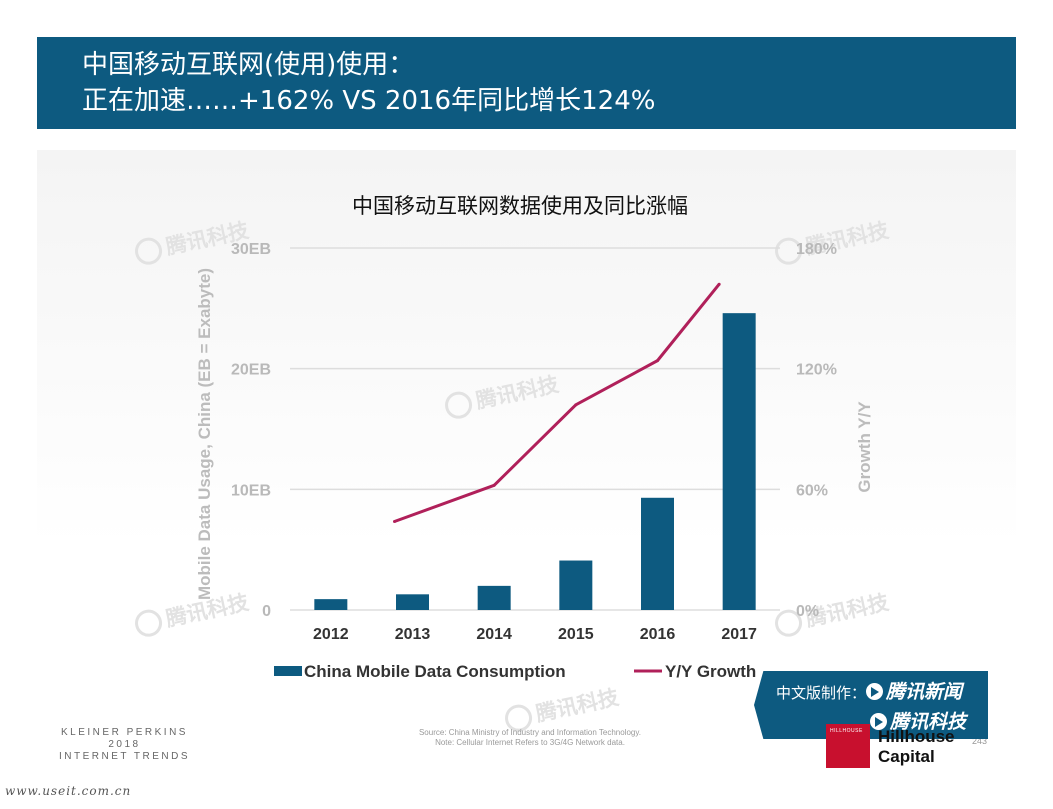 This screenshot has width=1053, height=809. Describe the element at coordinates (928, 722) in the screenshot. I see `badge-name-tech: 腾讯科技` at that location.